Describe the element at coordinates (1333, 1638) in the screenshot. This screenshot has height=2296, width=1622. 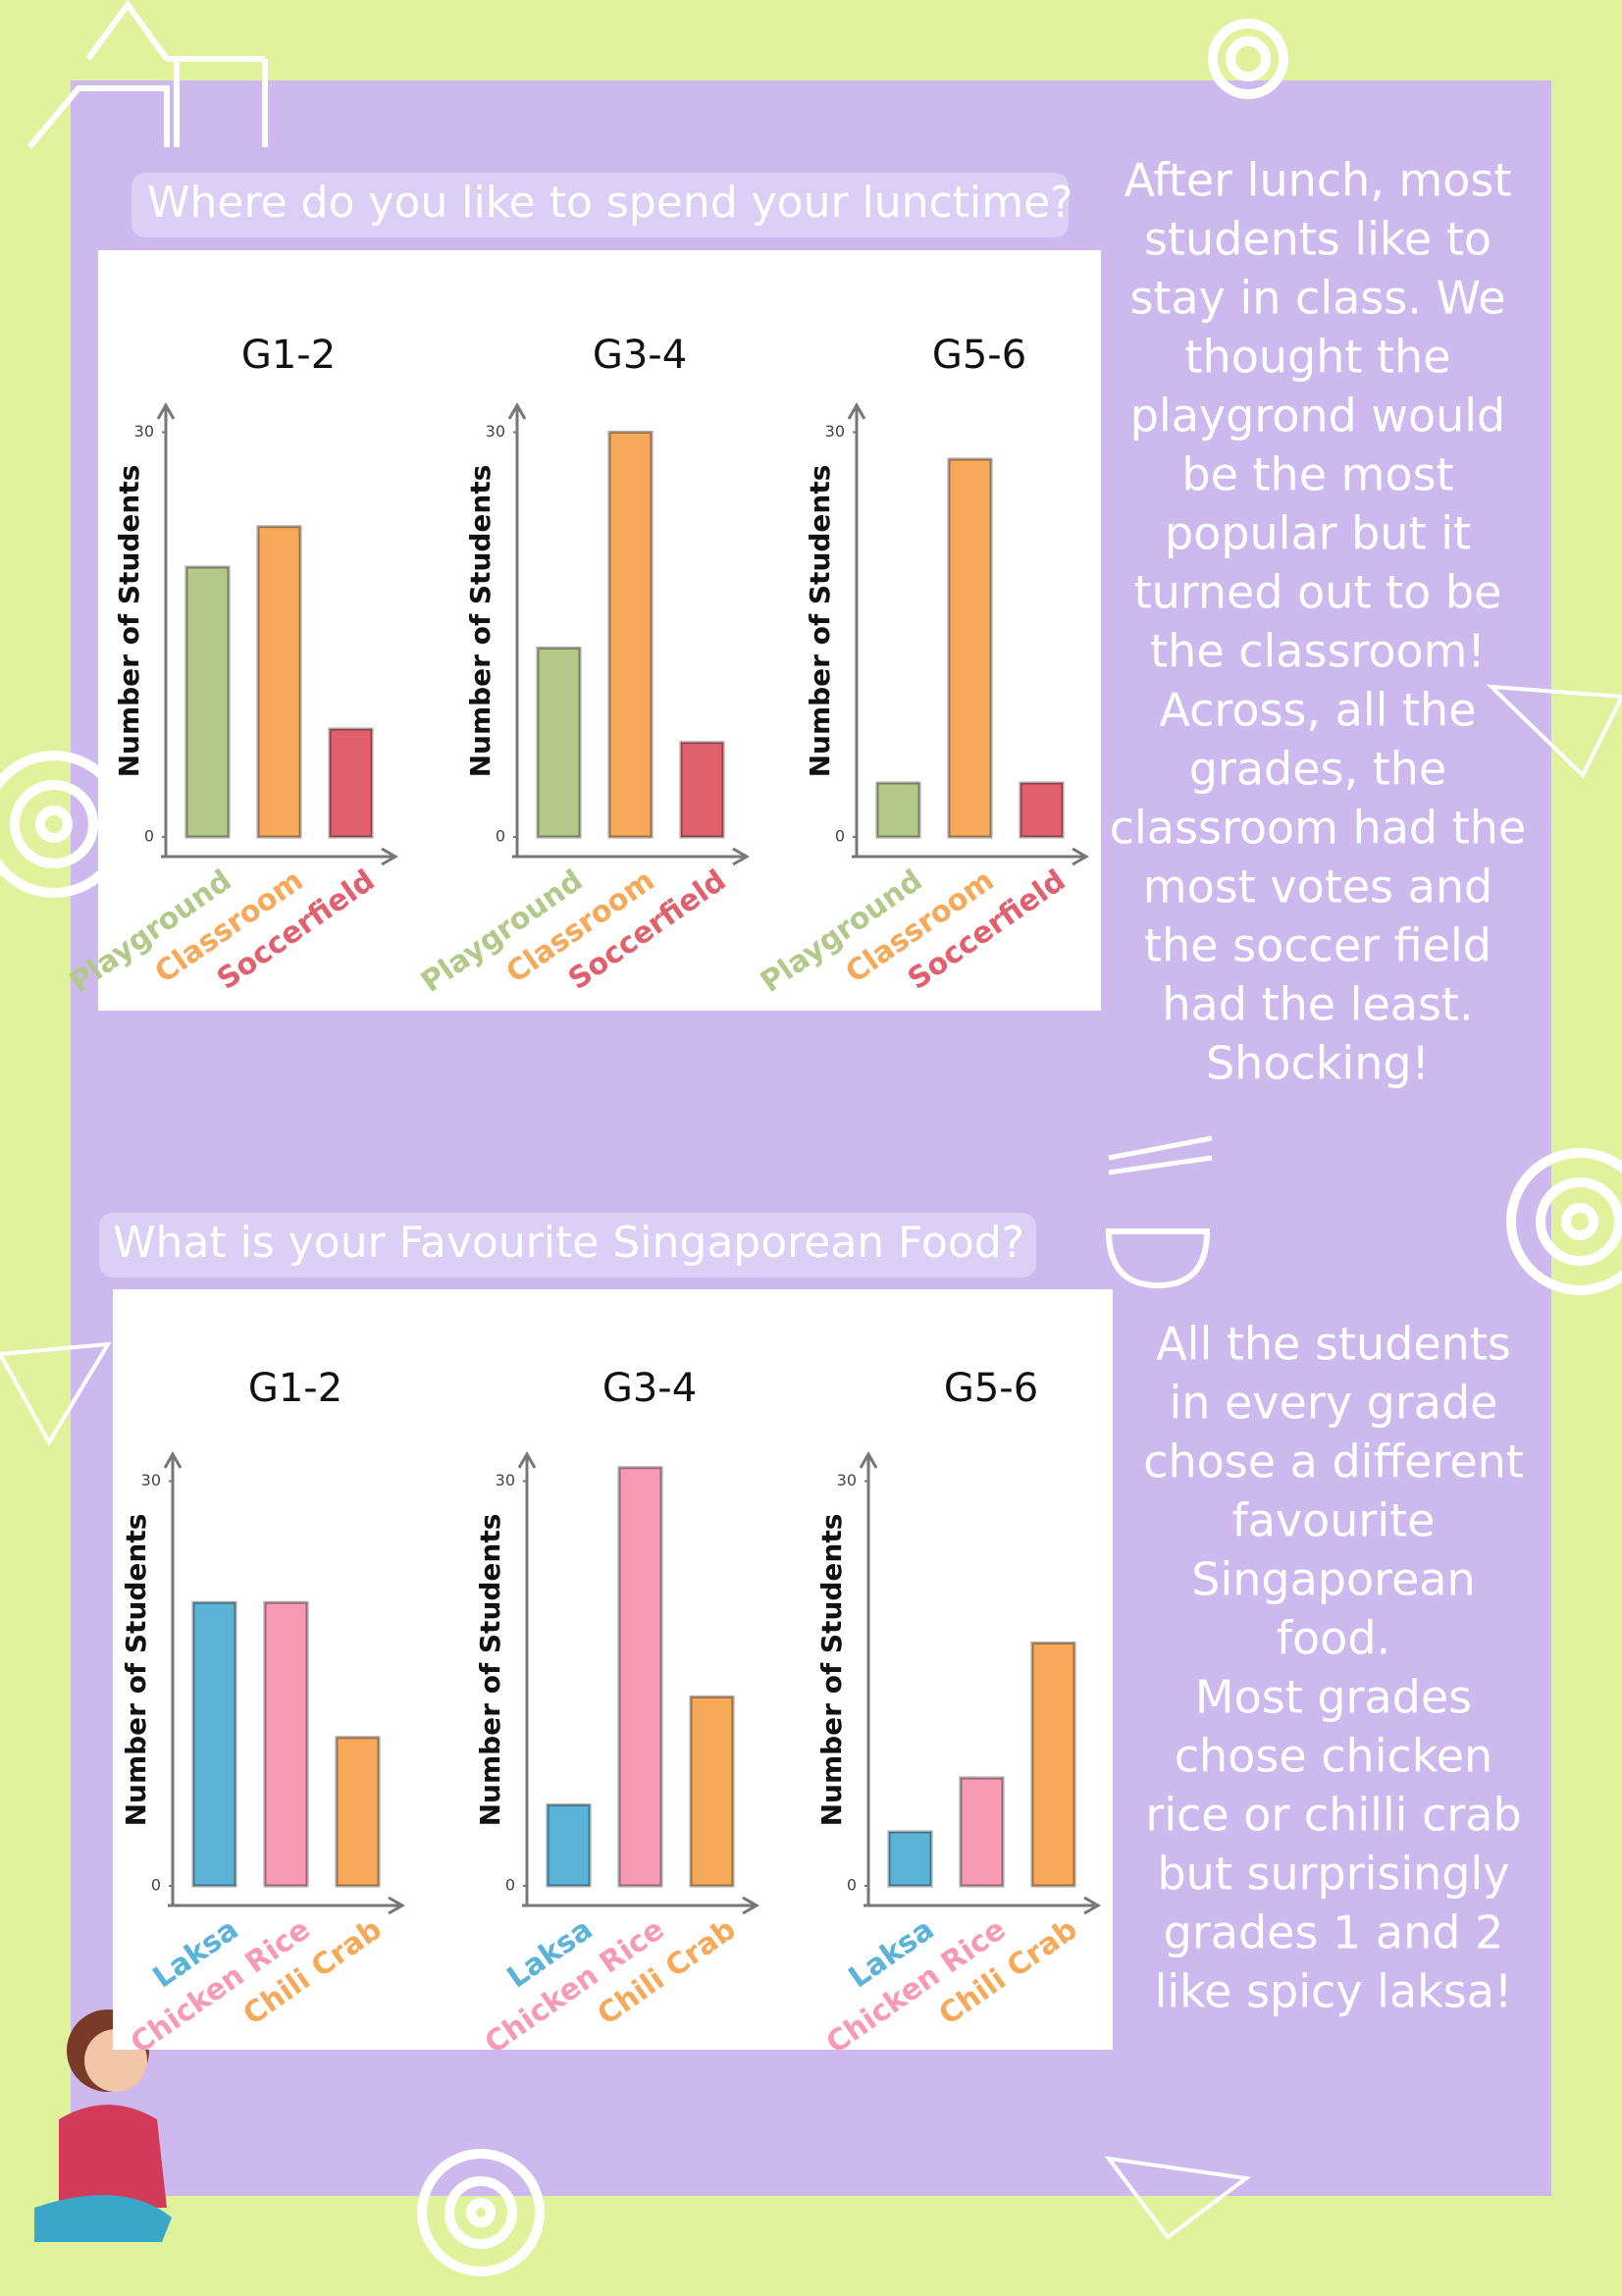
I see `paragraph-line: food.` at that location.